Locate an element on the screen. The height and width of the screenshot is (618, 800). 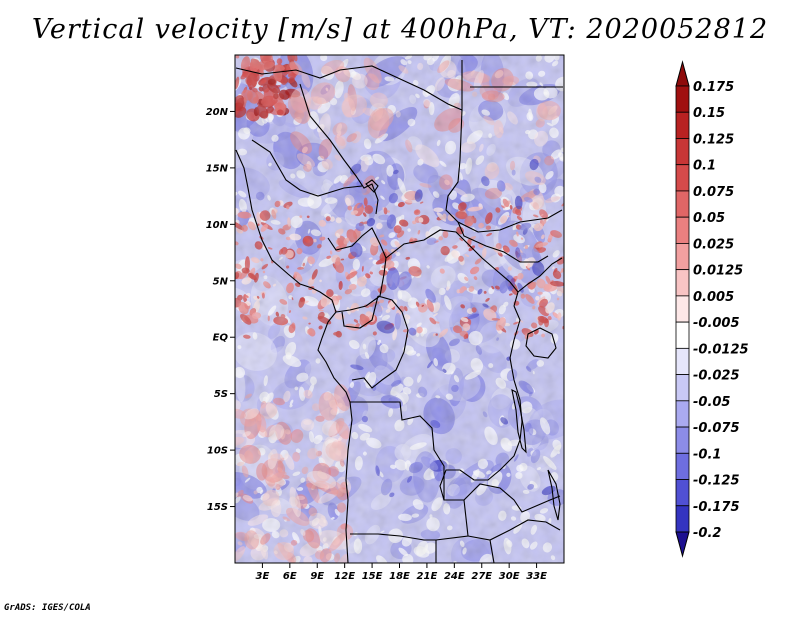
colorbar-label: 0.0125 is located at coordinates (718, 271).